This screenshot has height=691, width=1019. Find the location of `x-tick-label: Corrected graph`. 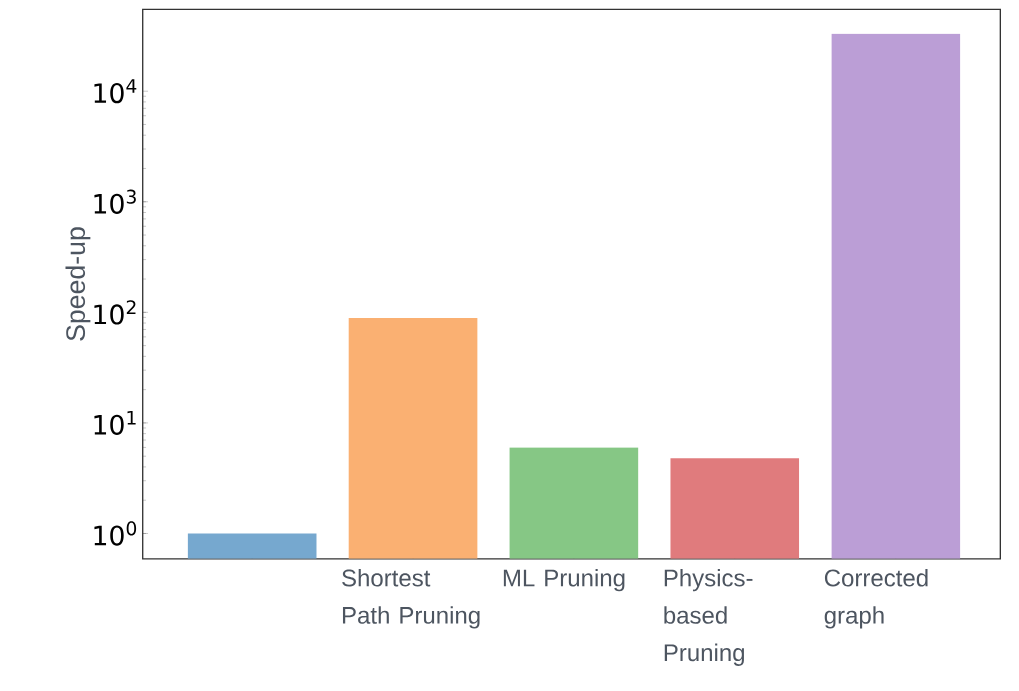

x-tick-label: Corrected graph is located at coordinates (876, 598).